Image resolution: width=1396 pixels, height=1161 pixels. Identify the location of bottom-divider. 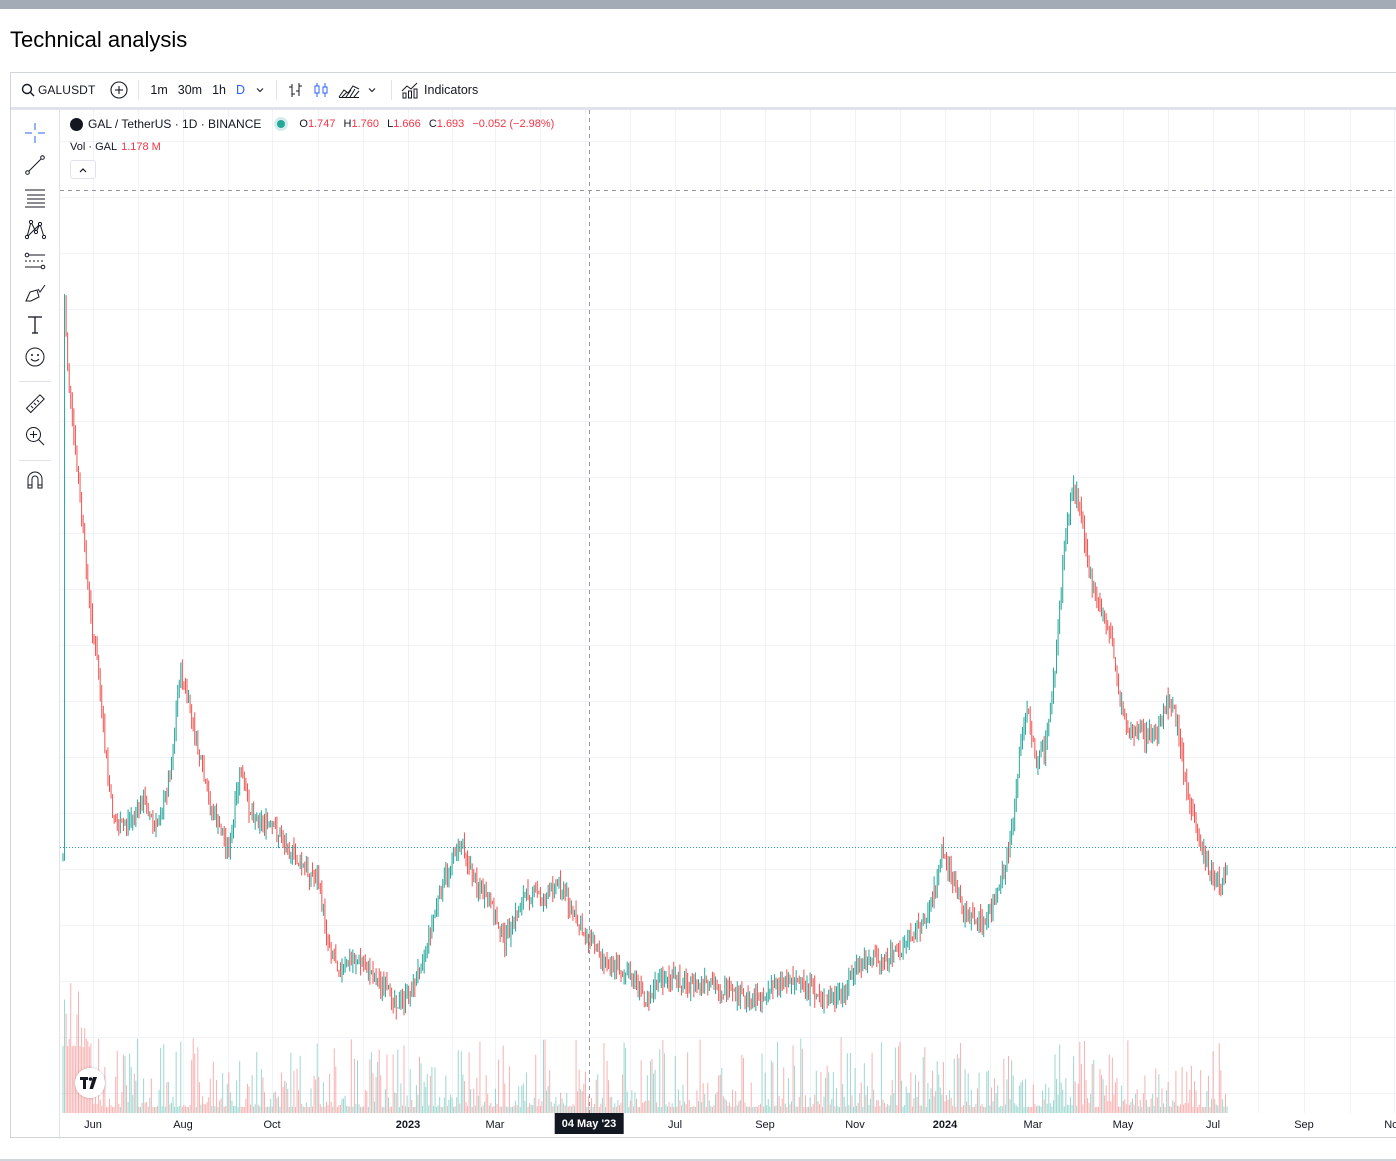
(698, 1160).